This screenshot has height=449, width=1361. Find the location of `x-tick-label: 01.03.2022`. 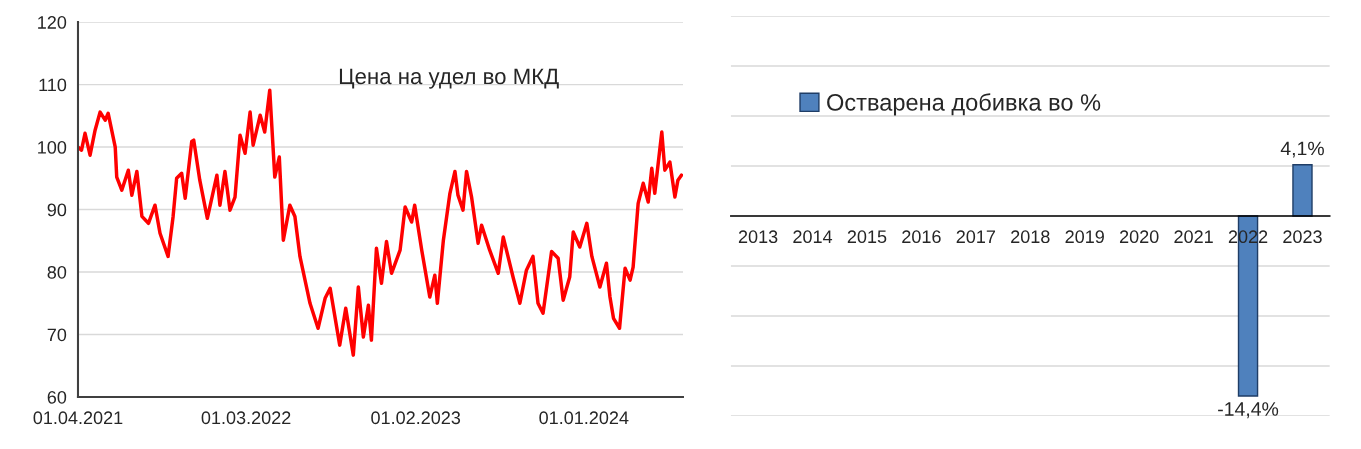

x-tick-label: 01.03.2022 is located at coordinates (246, 418).